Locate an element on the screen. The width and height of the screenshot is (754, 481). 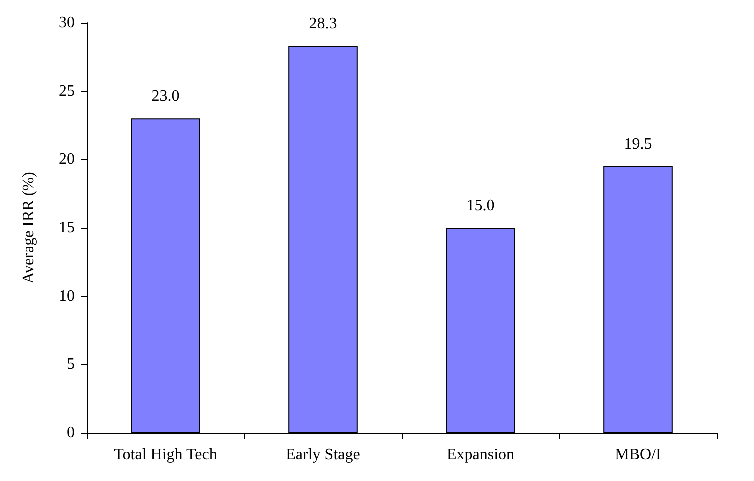
data-label: 15.0 is located at coordinates (480, 206).